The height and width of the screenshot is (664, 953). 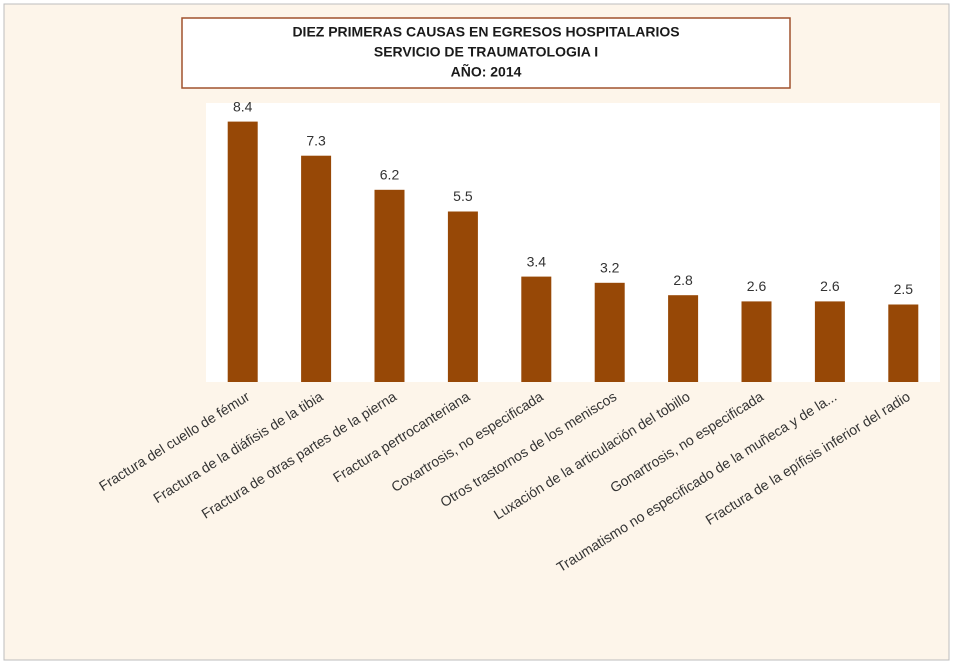 I want to click on data-label: 5.5, so click(x=463, y=196).